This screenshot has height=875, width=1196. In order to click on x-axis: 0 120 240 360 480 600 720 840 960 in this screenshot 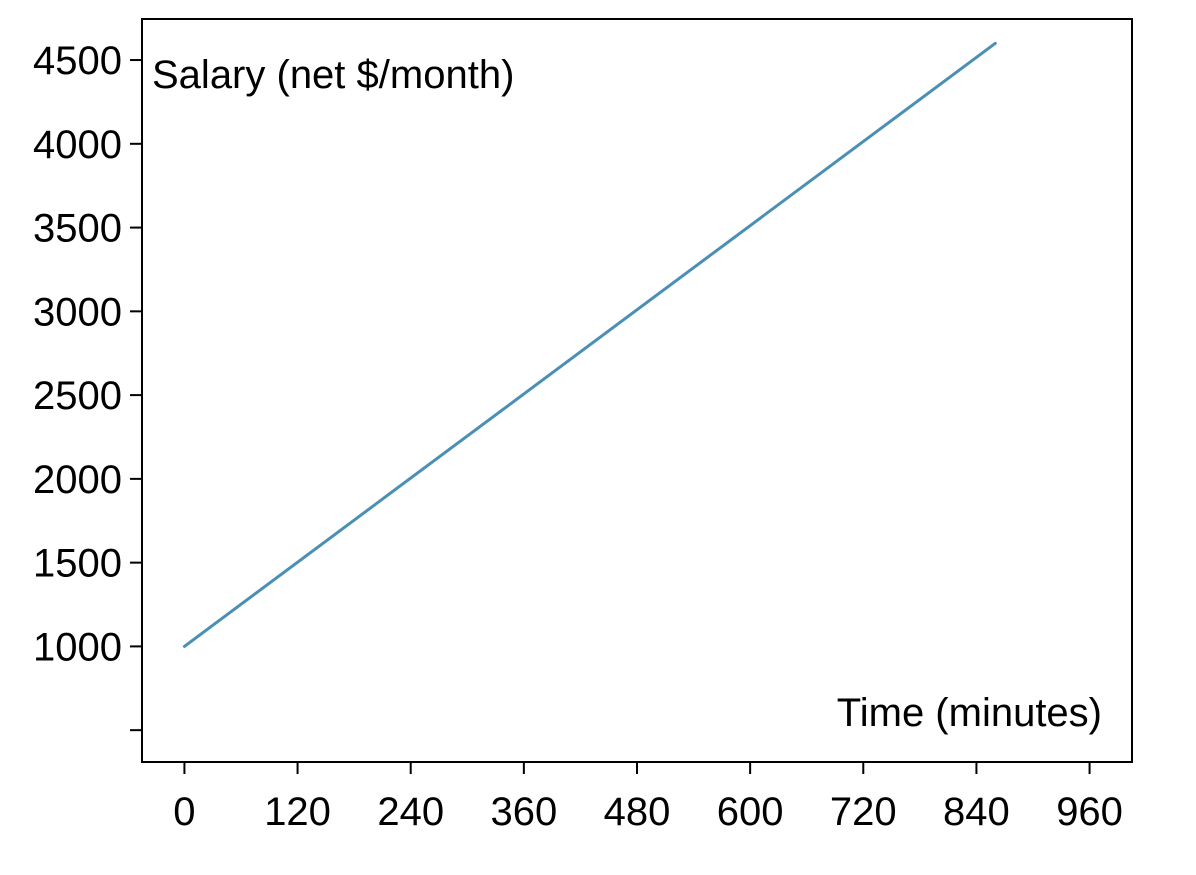, I will do `click(648, 798)`.